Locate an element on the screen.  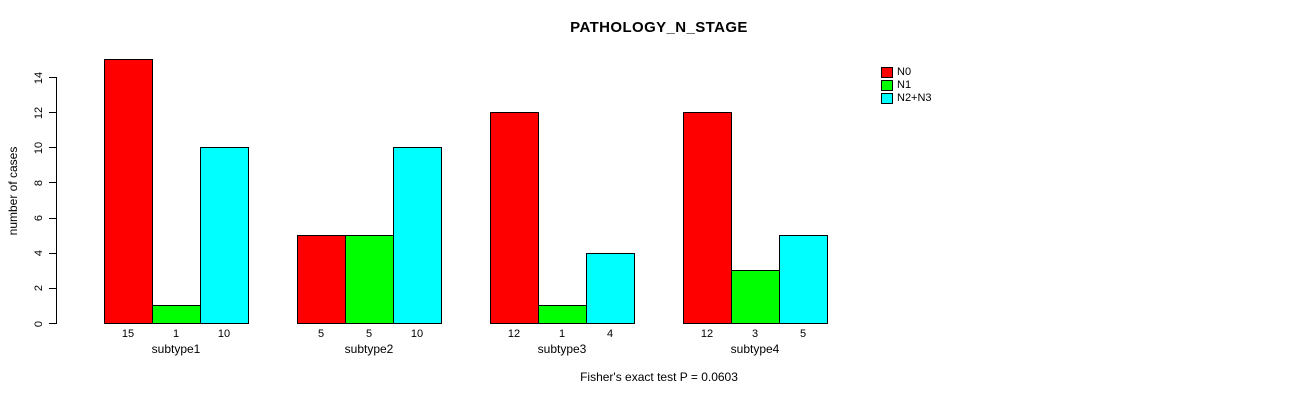
y-axis-title: number of cases is located at coordinates (13, 191).